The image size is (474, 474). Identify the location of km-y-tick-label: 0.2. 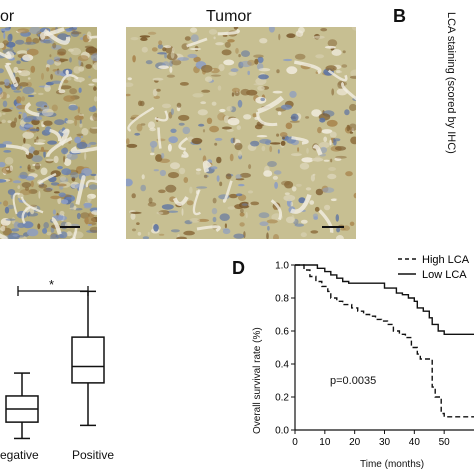
(282, 398).